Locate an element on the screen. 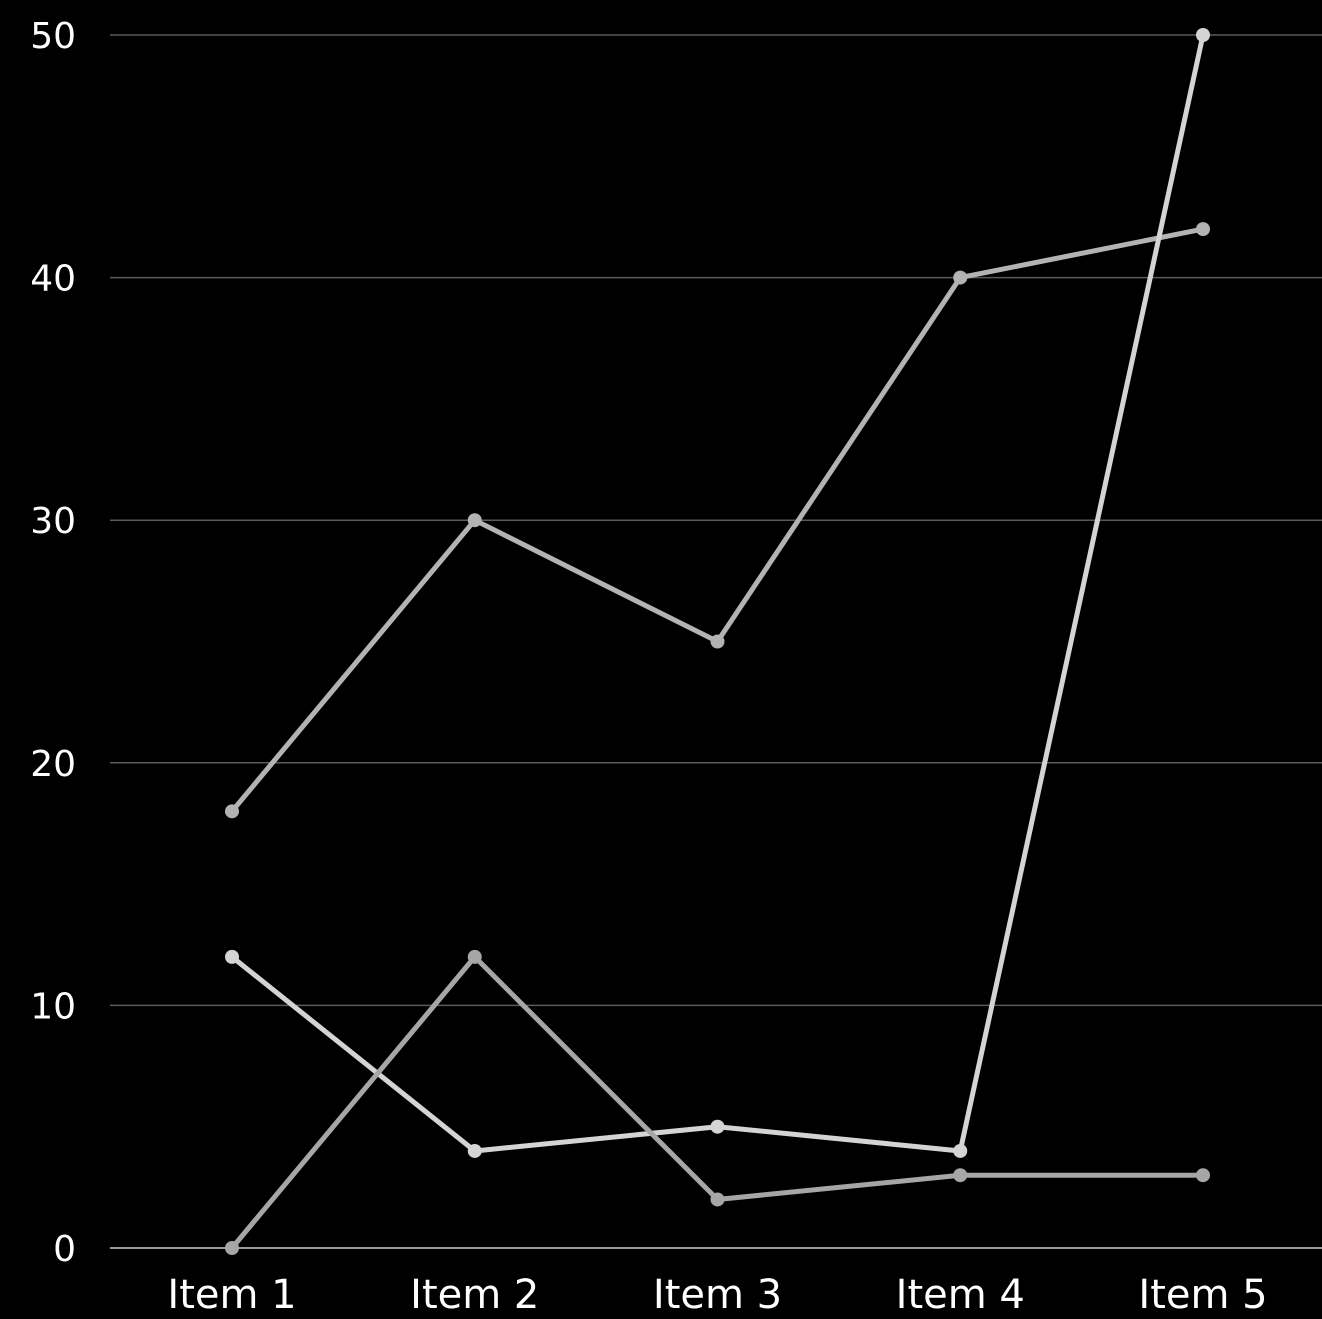 The height and width of the screenshot is (1319, 1322). y-tick-label: 0 is located at coordinates (64, 1249).